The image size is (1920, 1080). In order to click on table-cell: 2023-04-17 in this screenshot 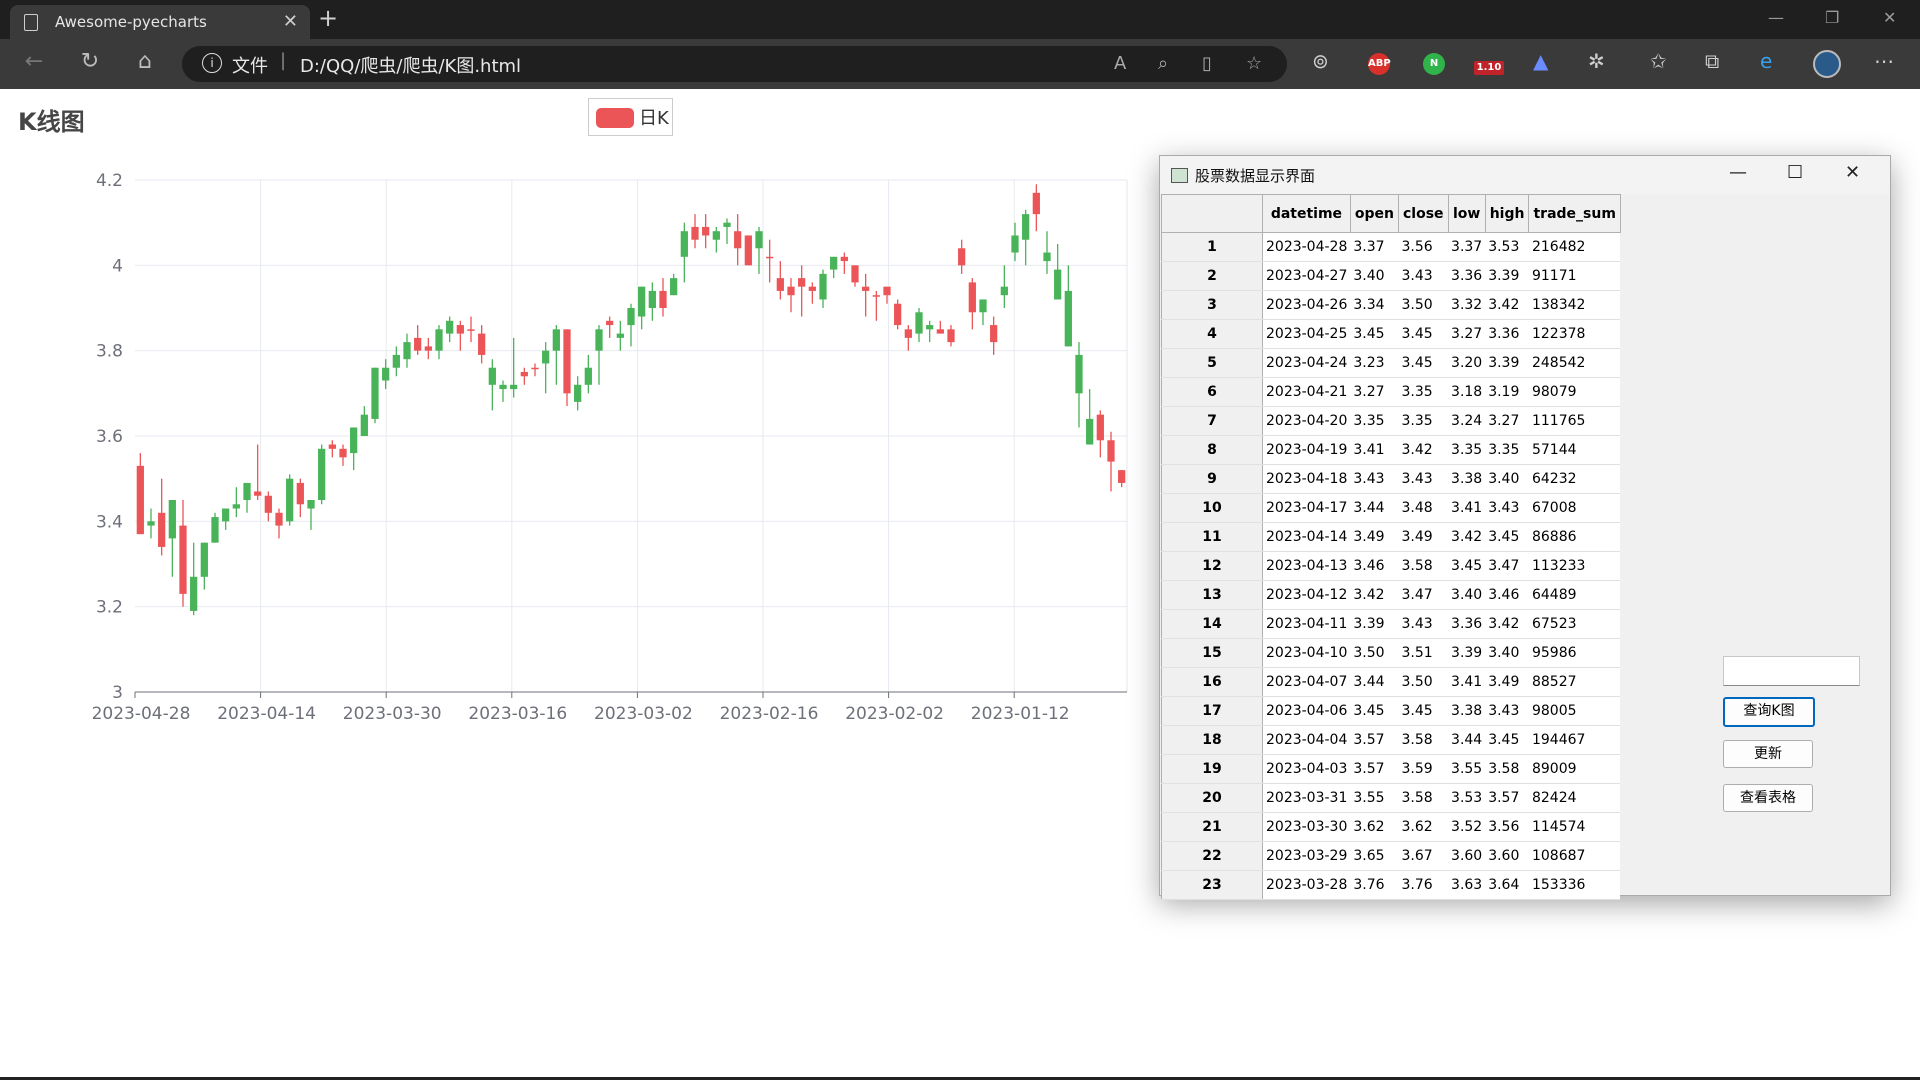, I will do `click(1306, 508)`.